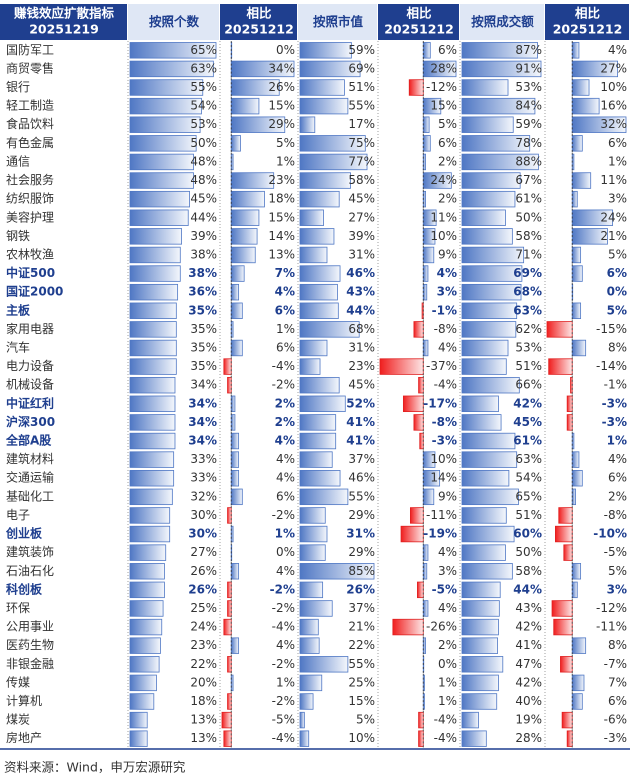 The width and height of the screenshot is (632, 781). Describe the element at coordinates (34, 292) in the screenshot. I see `row-label: 国证2000` at that location.